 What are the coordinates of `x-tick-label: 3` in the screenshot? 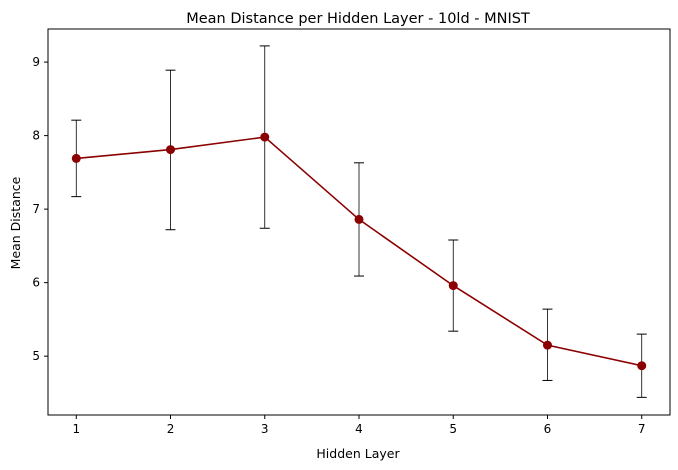 It's located at (265, 429).